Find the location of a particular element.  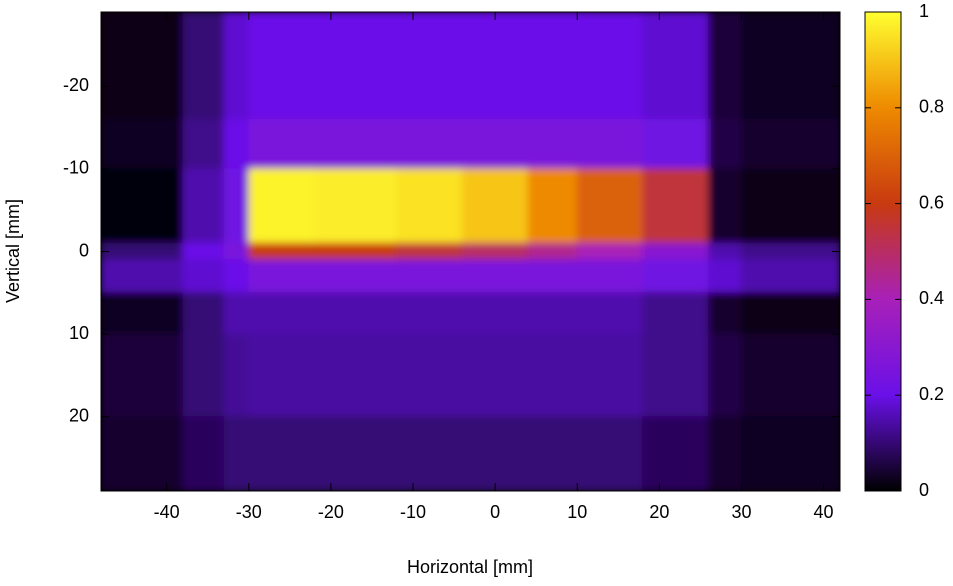

x-axis-label: Horizontal [mm] is located at coordinates (470, 567).